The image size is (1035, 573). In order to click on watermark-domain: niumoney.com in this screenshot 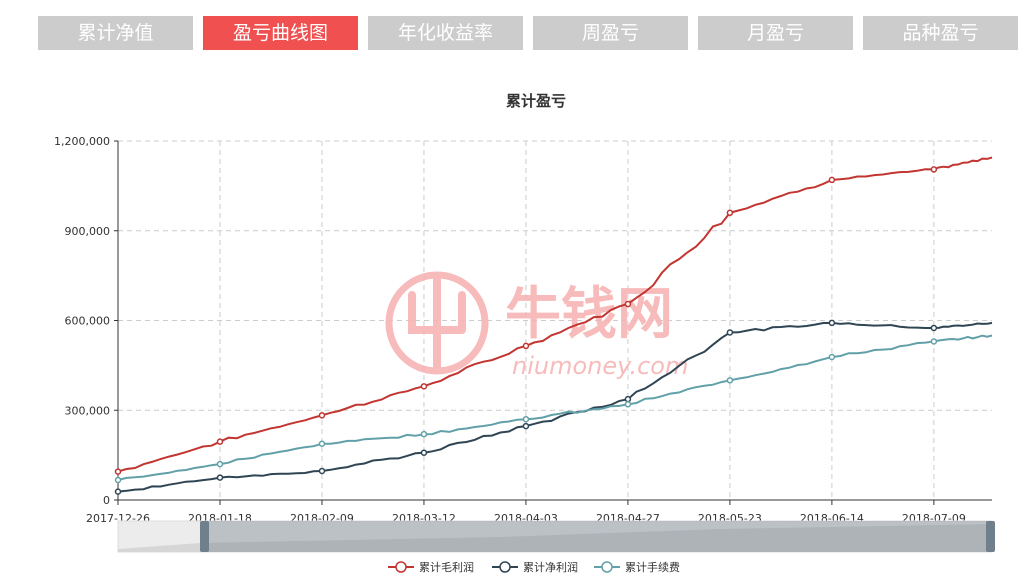, I will do `click(600, 366)`.